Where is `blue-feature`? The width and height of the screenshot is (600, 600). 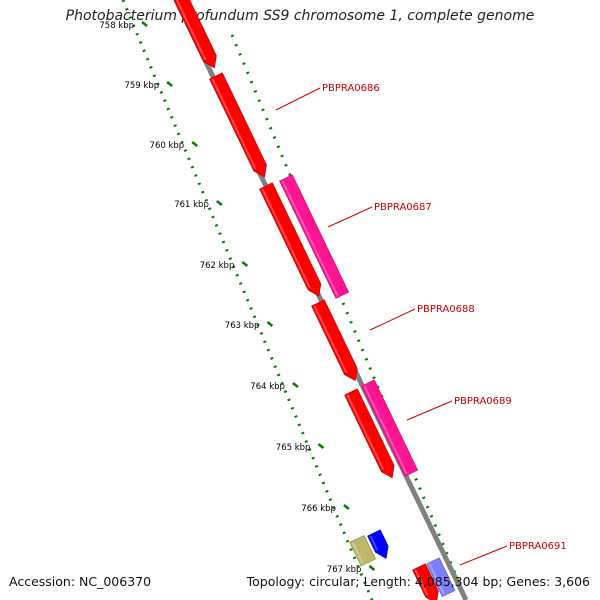 blue-feature is located at coordinates (378, 544).